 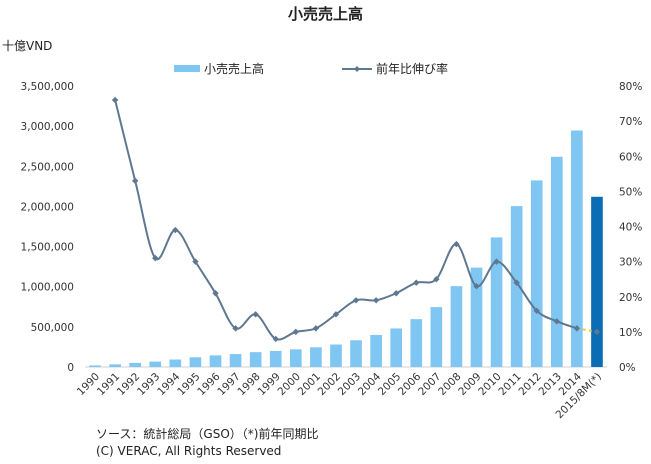 What do you see at coordinates (47, 207) in the screenshot?
I see `y-tick-label: 2,000,000` at bounding box center [47, 207].